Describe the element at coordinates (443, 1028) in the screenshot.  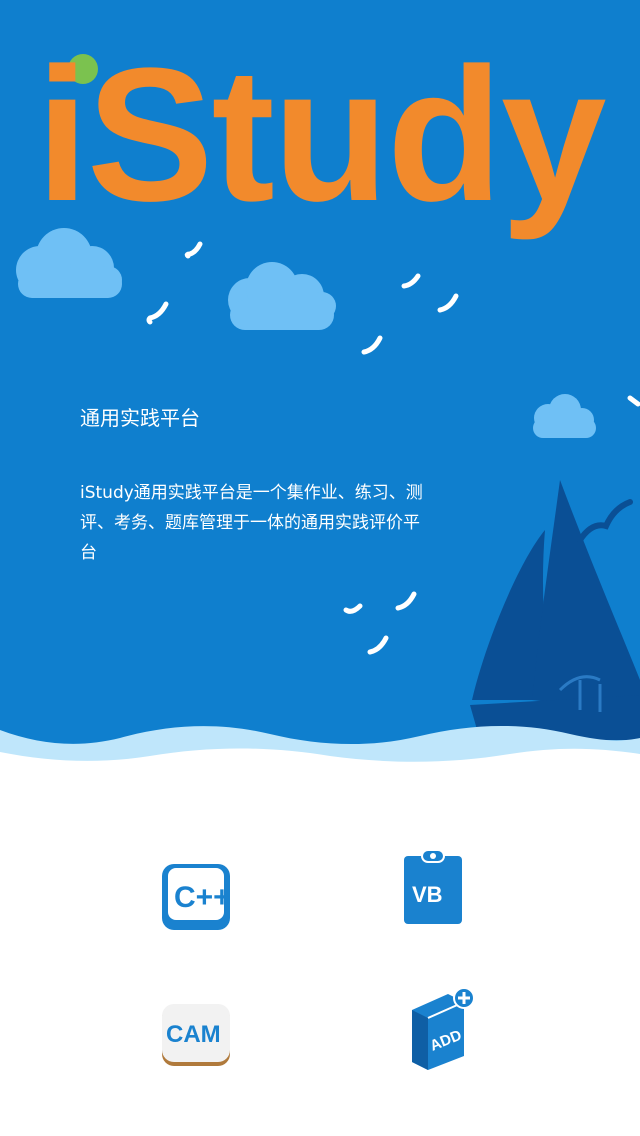
I see `add-book-icon: ADD` at that location.